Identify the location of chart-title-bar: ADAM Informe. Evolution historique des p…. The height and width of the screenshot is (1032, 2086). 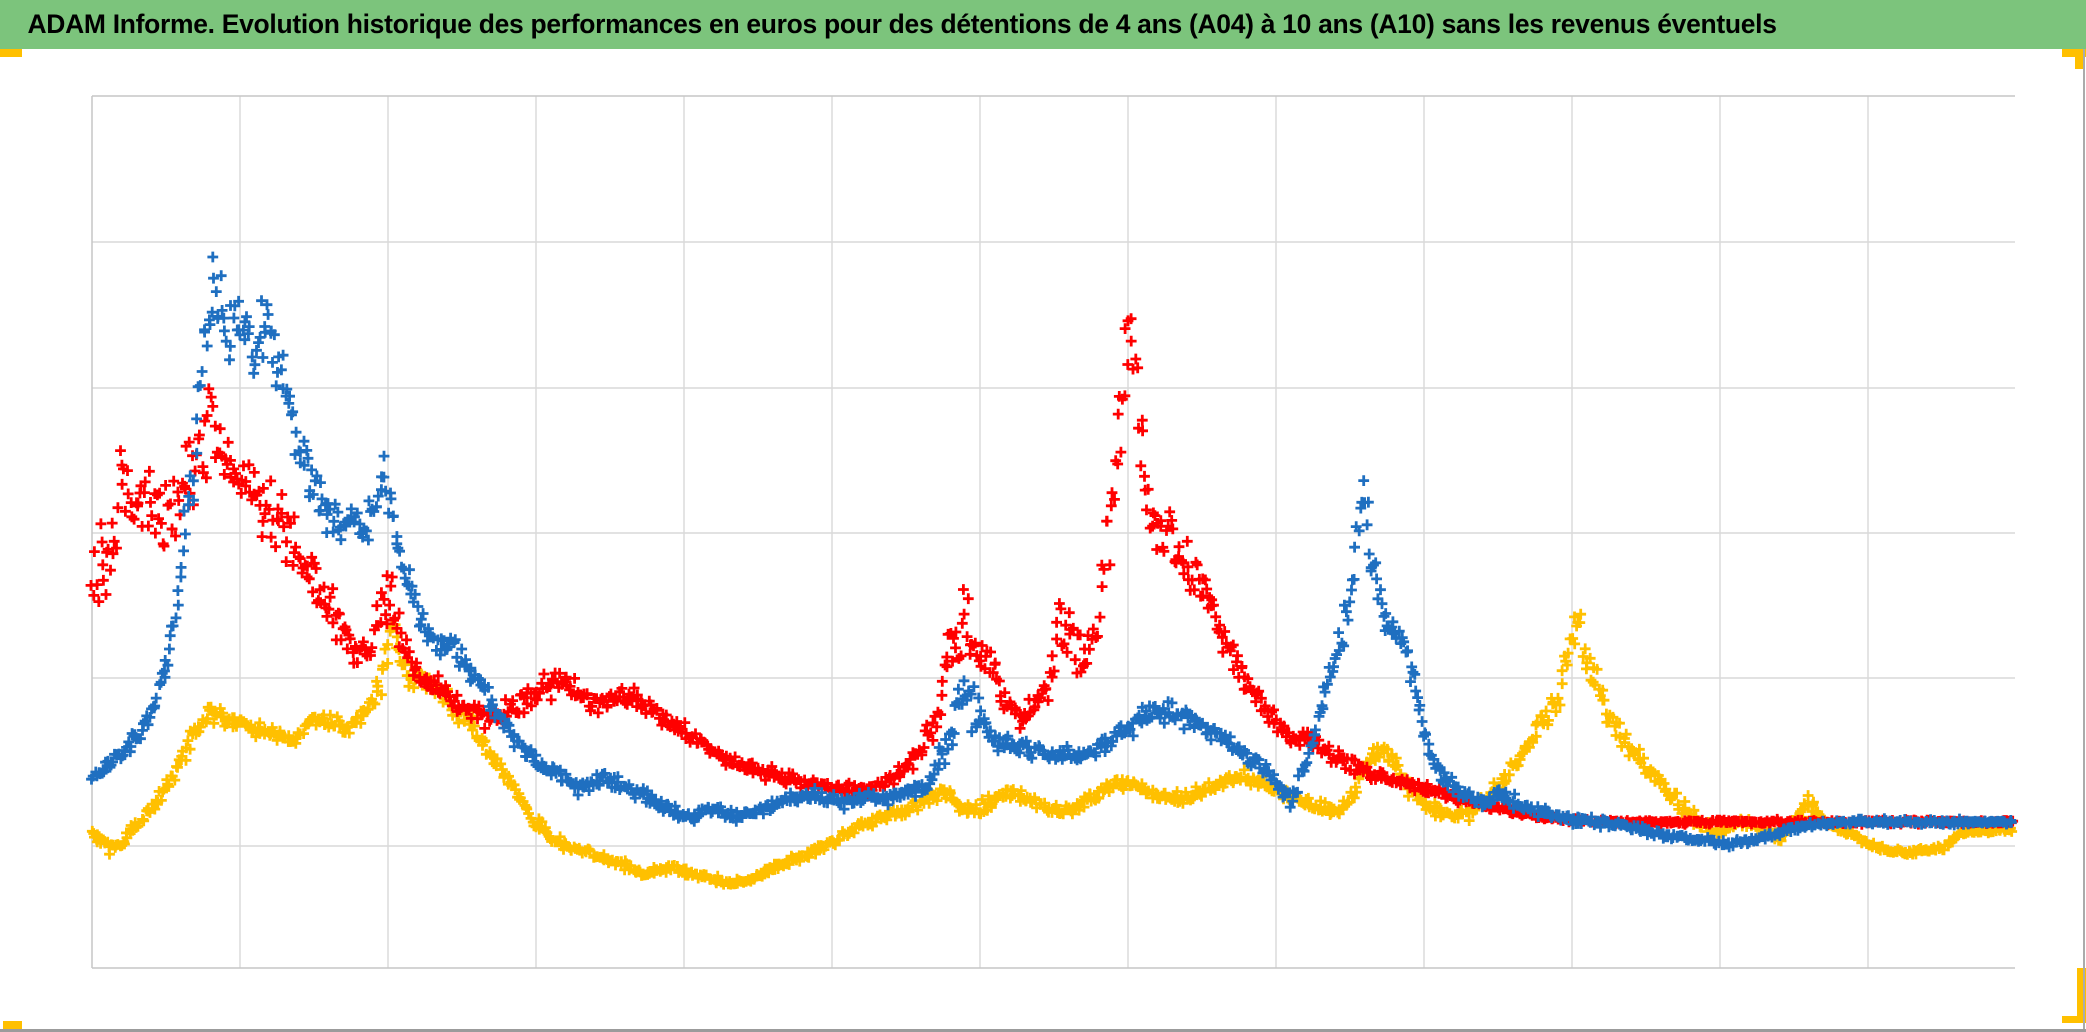
(1043, 24).